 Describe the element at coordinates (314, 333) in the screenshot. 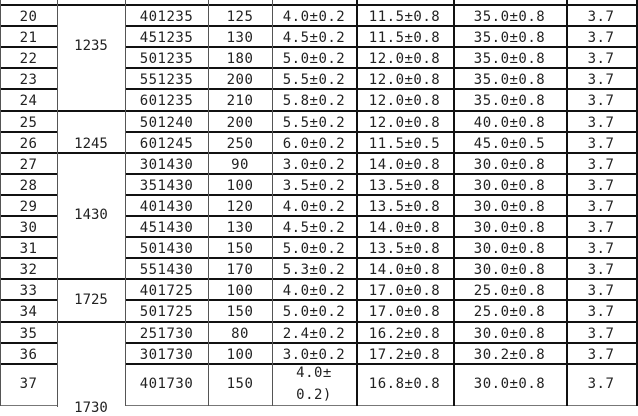

I see `thickness-cell: 2.4±0.2` at that location.